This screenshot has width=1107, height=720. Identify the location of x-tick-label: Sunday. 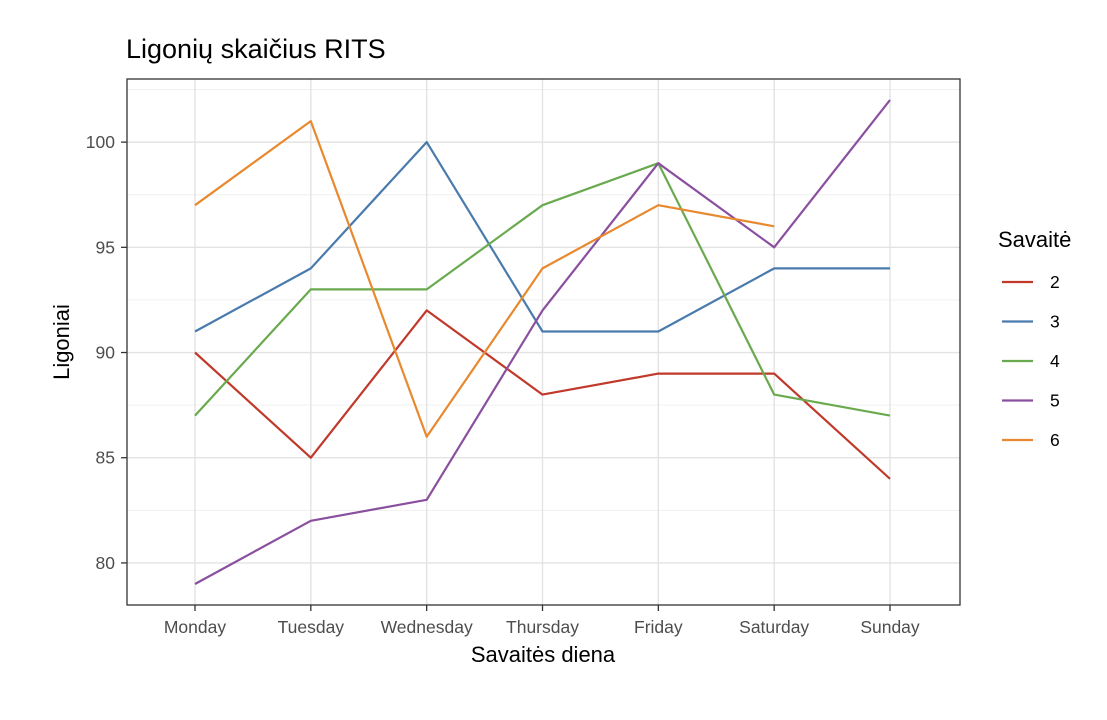
(890, 627).